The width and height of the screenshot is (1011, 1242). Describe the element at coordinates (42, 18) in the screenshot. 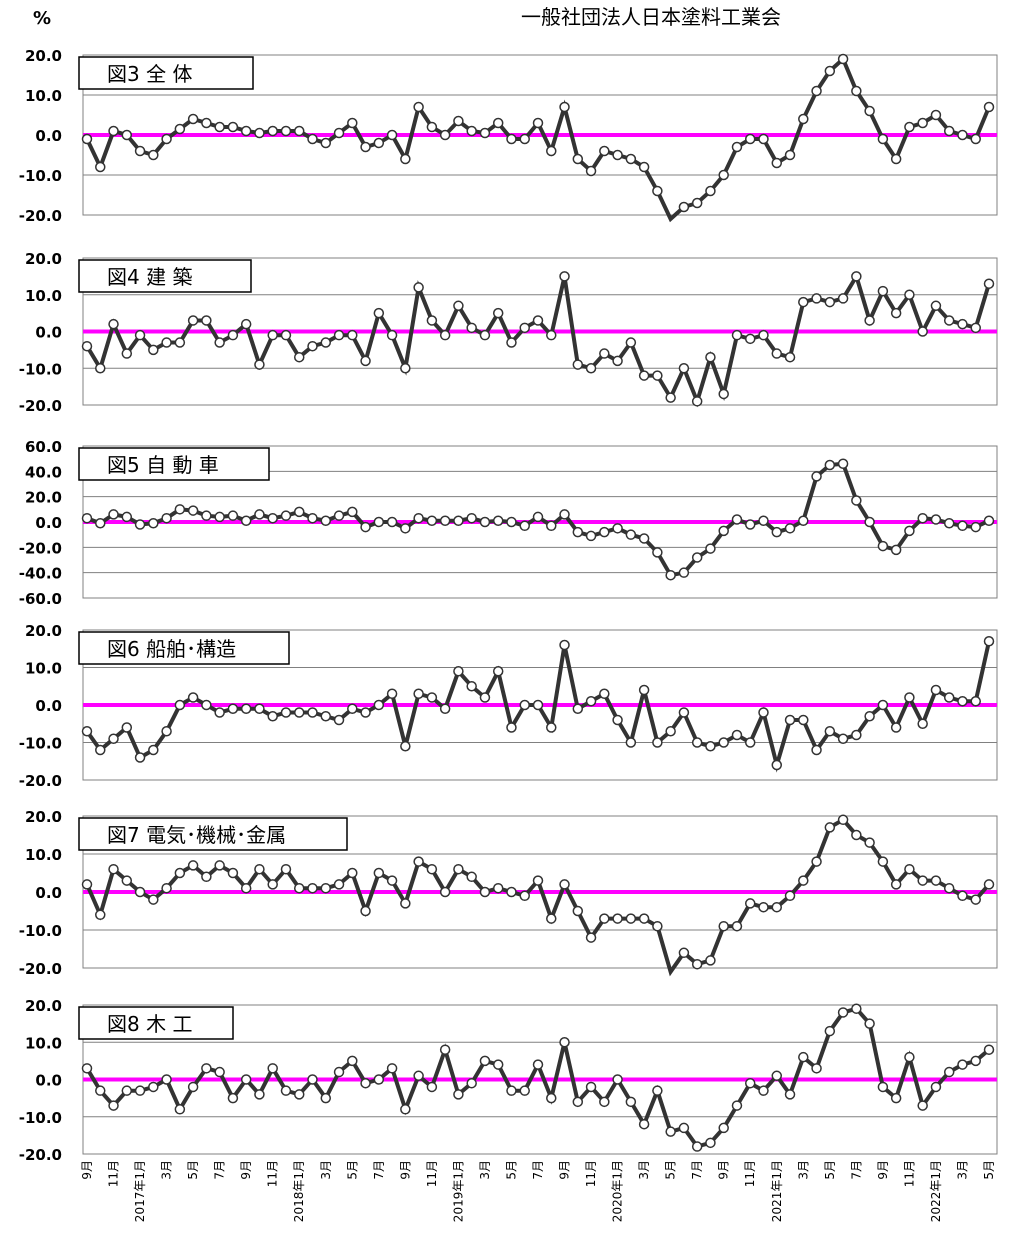

I see `unit-label: %` at that location.